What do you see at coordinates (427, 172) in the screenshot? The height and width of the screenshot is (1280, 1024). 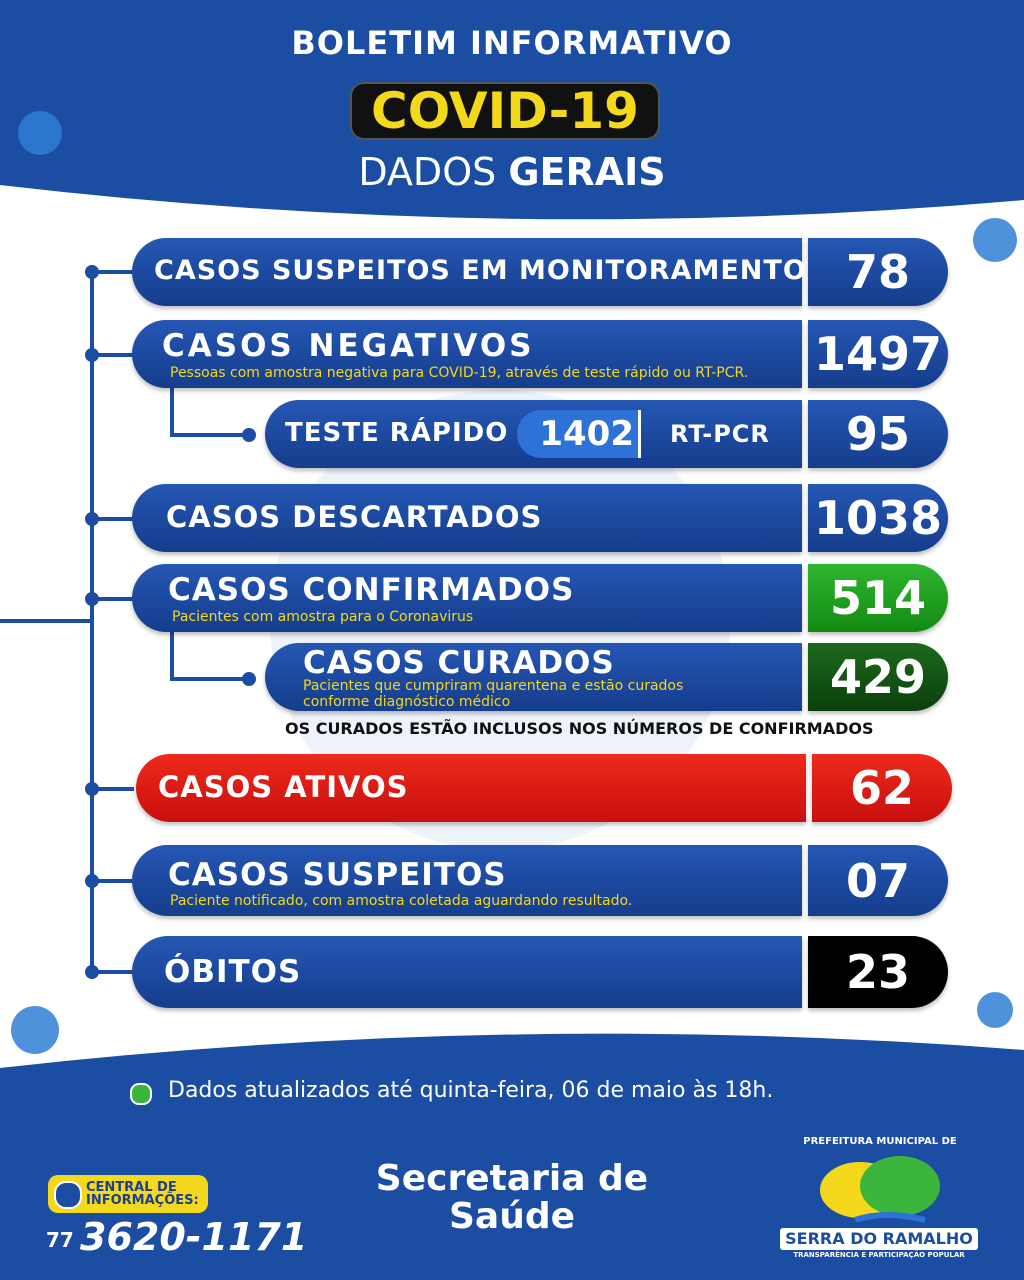 I see `subtitle-light: DADOS` at bounding box center [427, 172].